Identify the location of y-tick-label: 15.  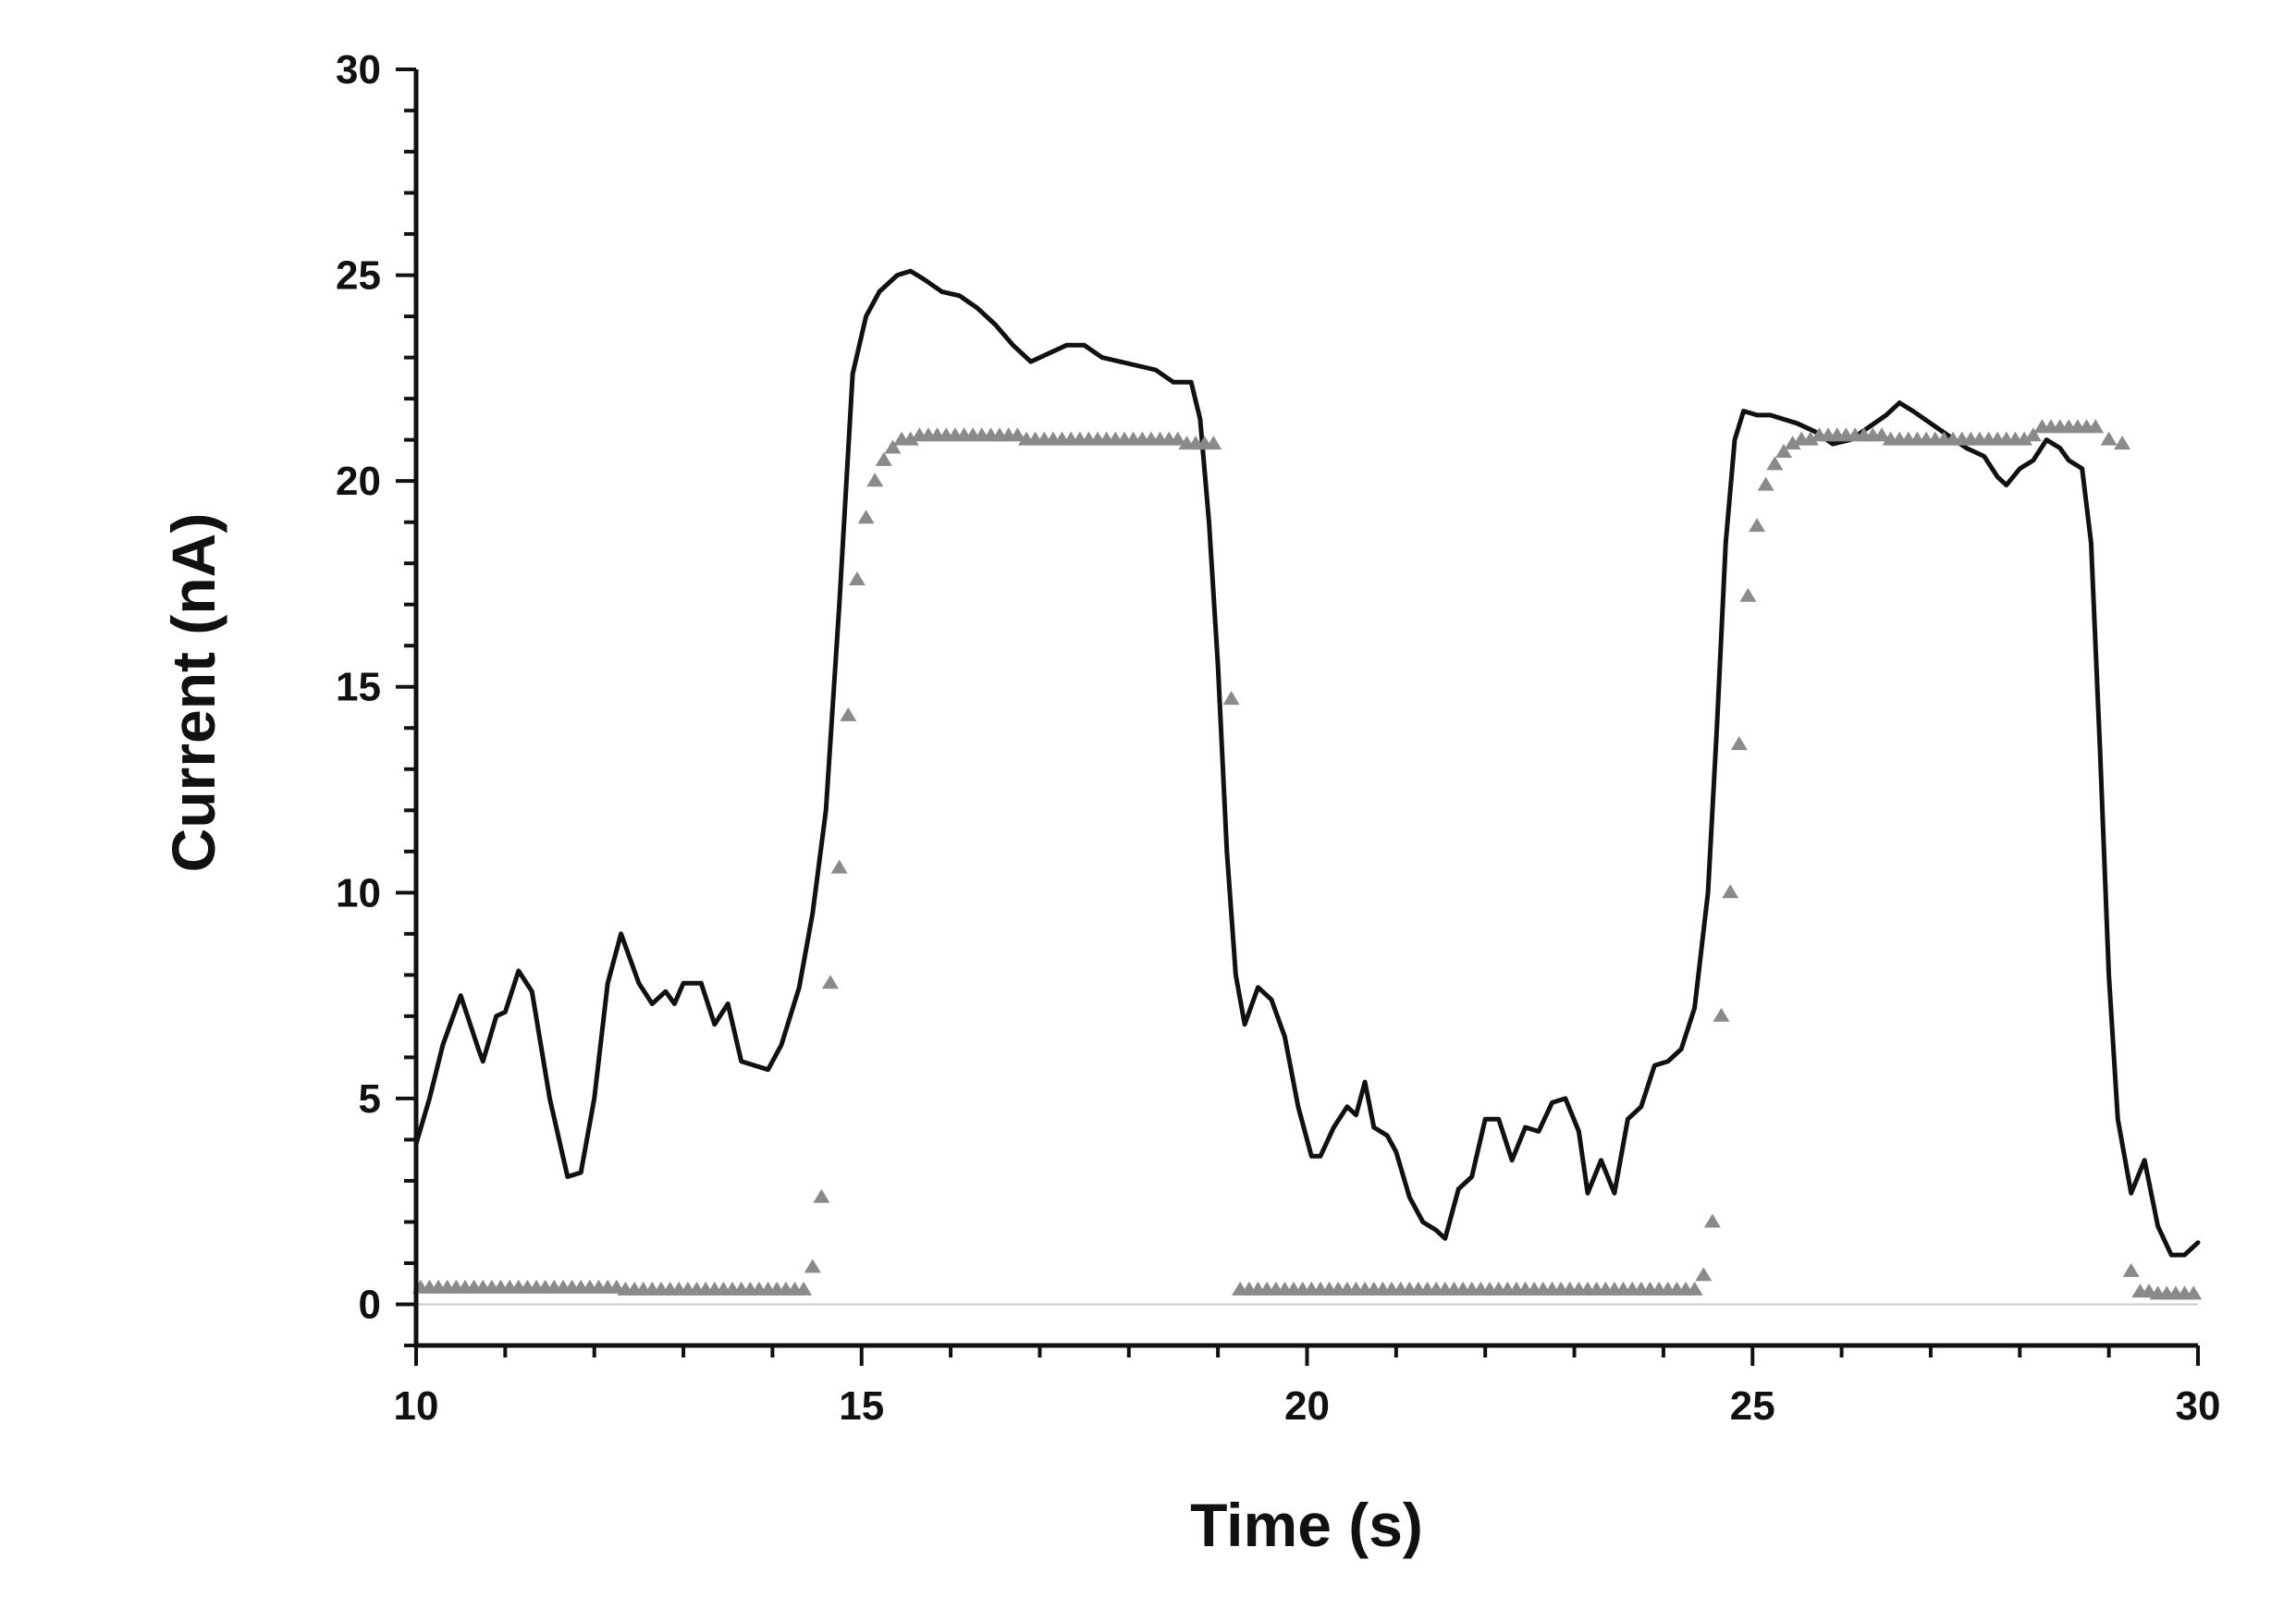
(358, 687).